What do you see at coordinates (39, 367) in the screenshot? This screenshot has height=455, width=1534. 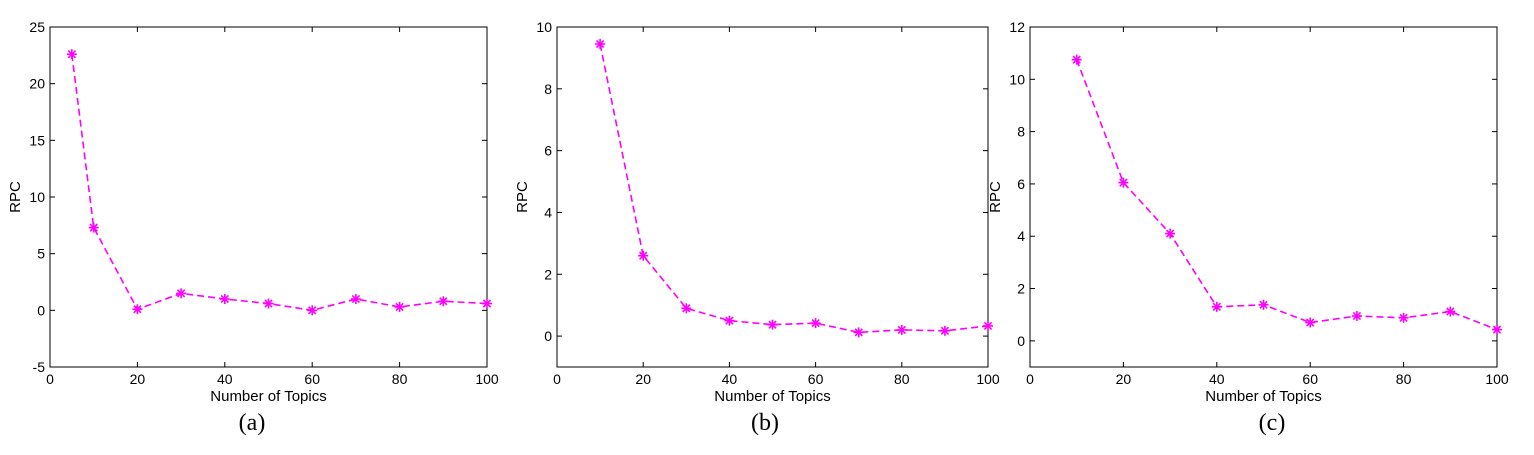 I see `y-tick-label: -5` at bounding box center [39, 367].